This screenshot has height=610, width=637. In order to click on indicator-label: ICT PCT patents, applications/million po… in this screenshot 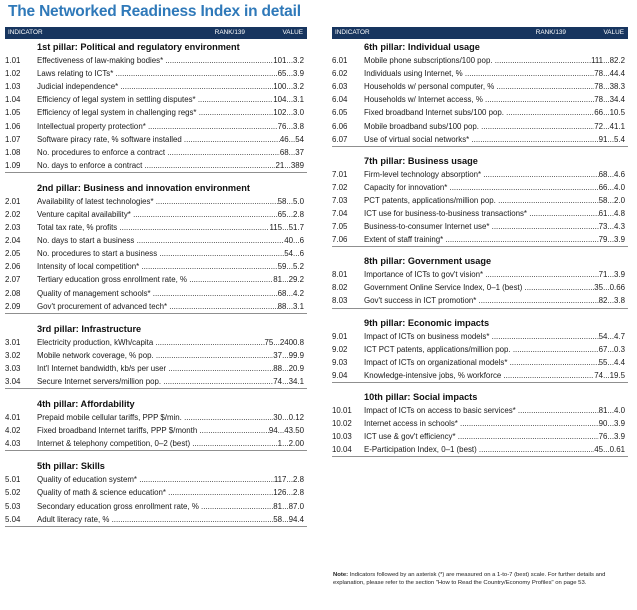, I will do `click(481, 349)`.